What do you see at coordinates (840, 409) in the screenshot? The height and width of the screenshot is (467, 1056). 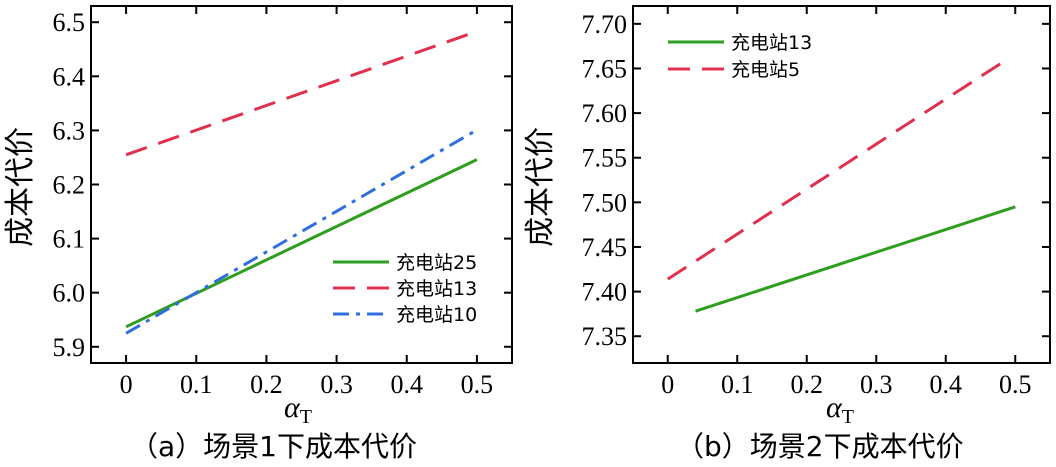 I see `x-axis-label-b: αT` at bounding box center [840, 409].